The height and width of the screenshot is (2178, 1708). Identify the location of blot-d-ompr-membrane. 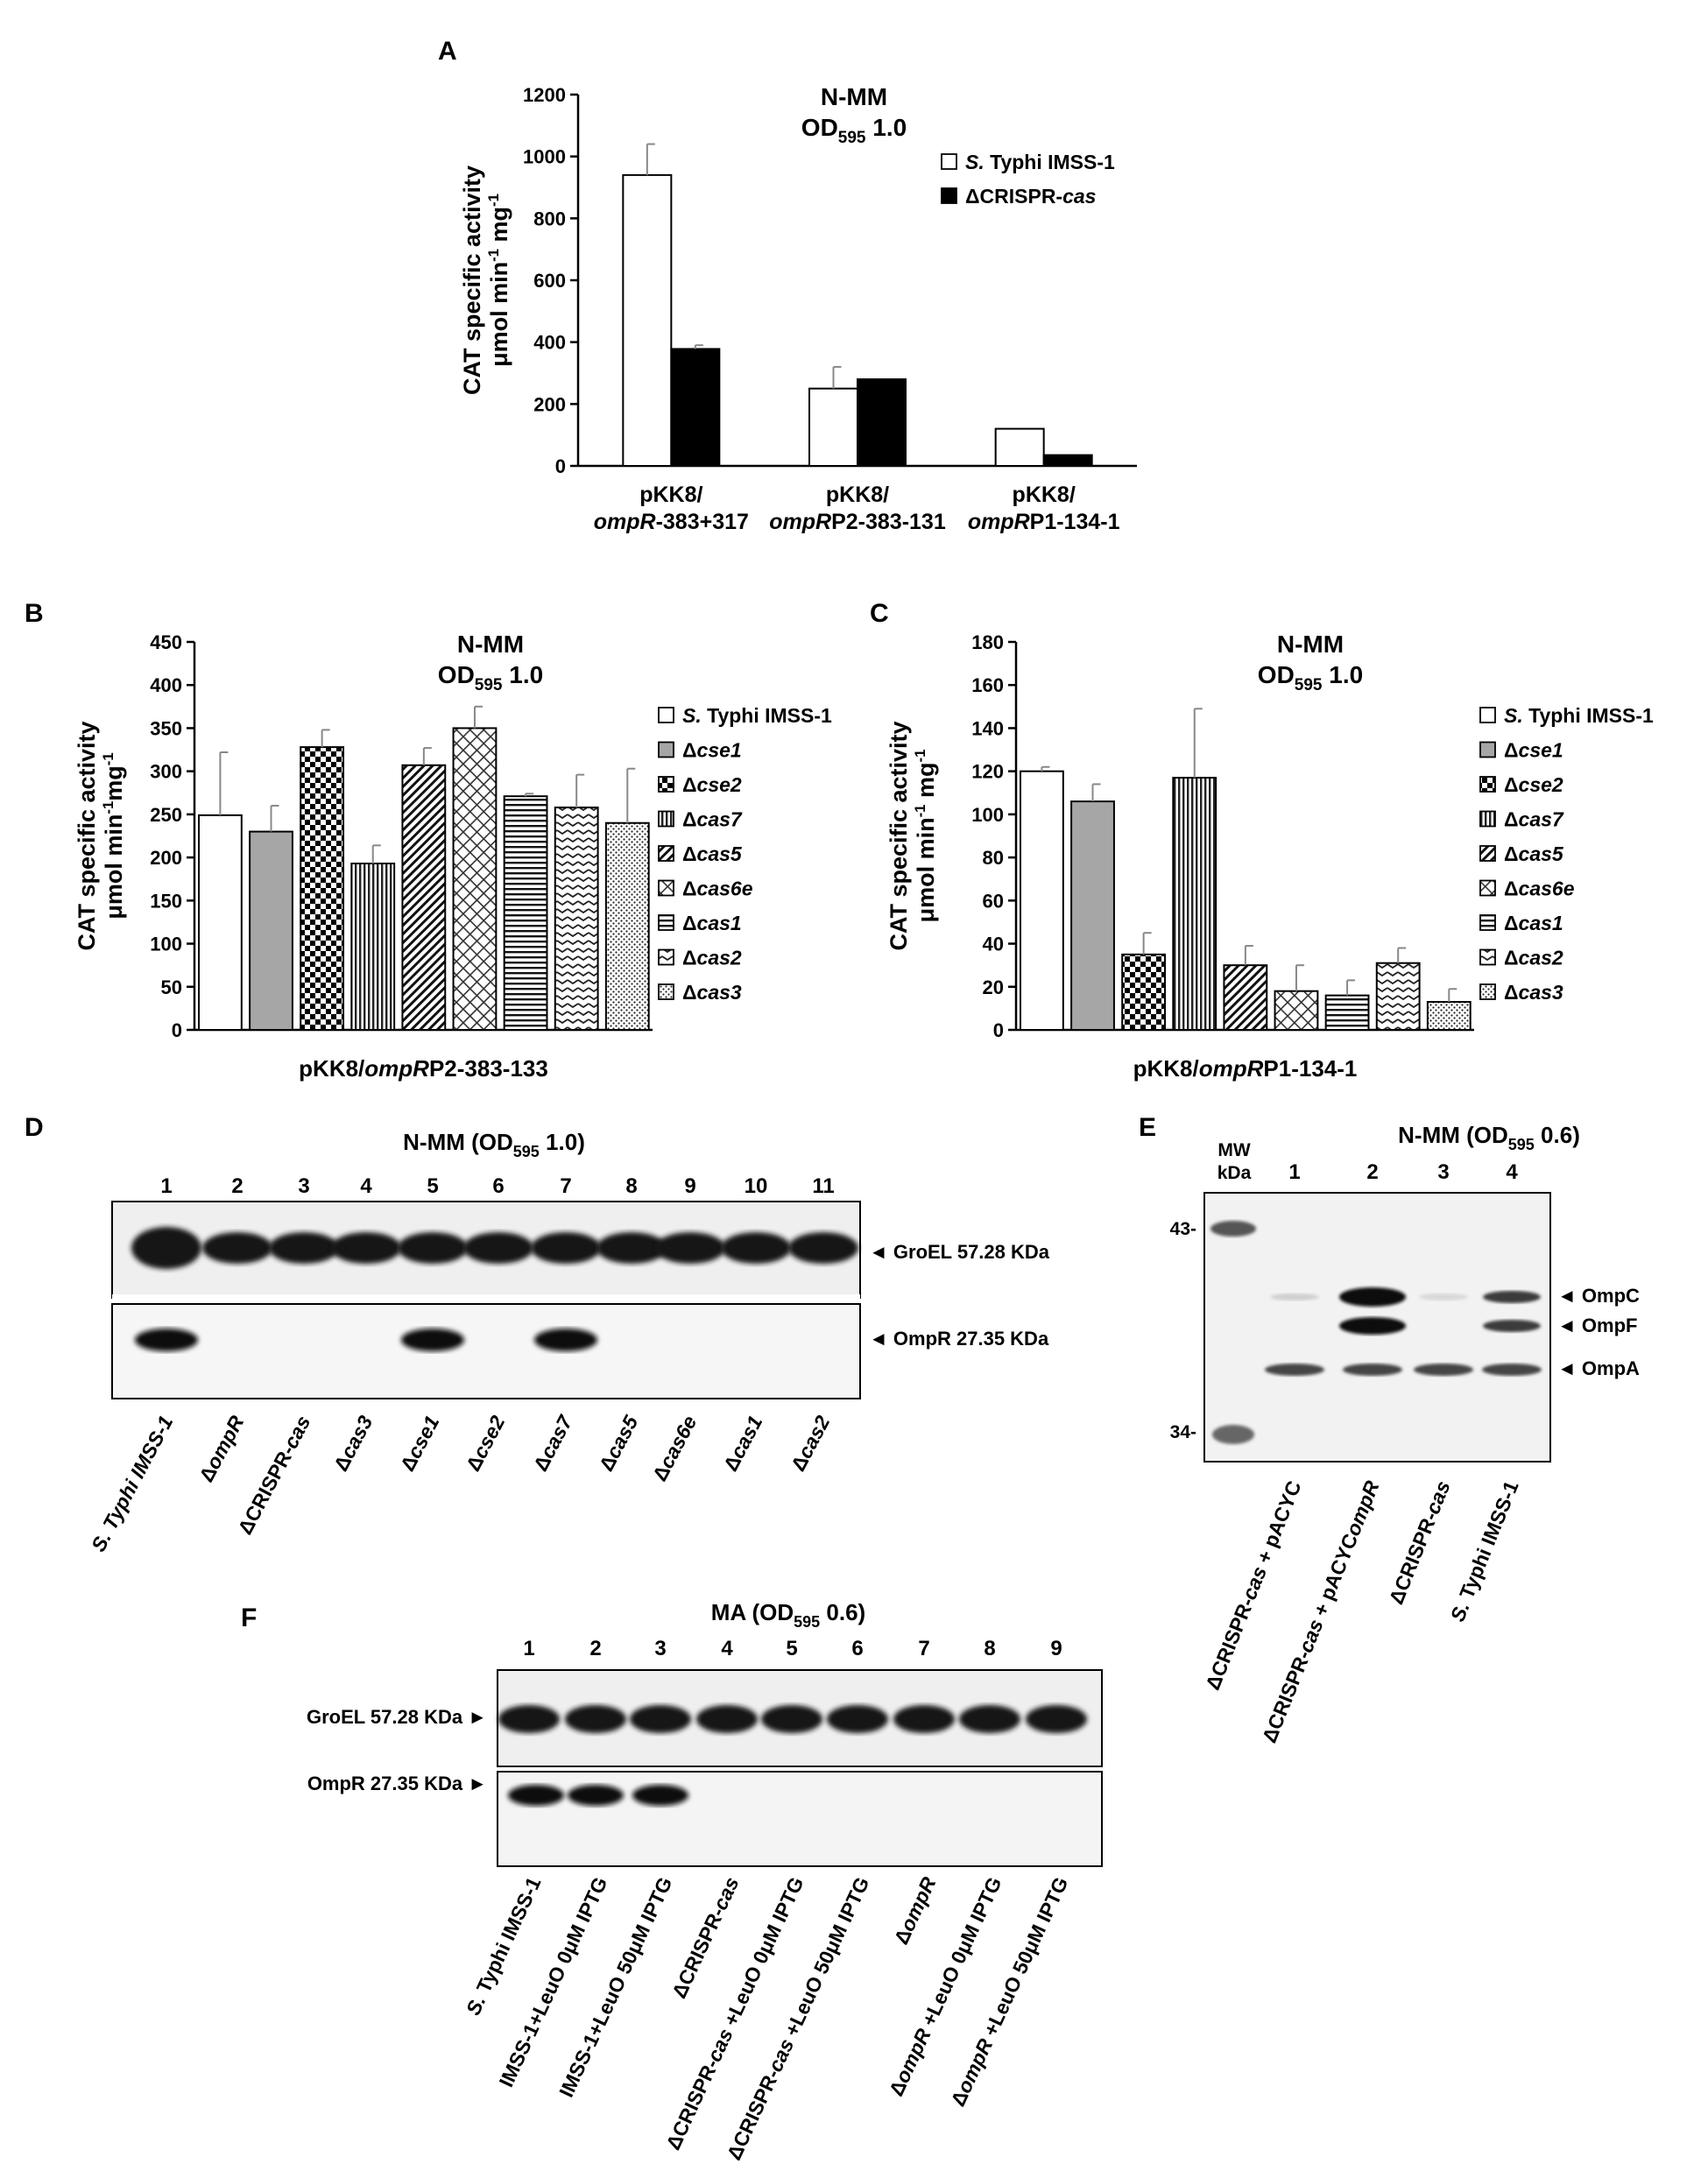
(486, 1351).